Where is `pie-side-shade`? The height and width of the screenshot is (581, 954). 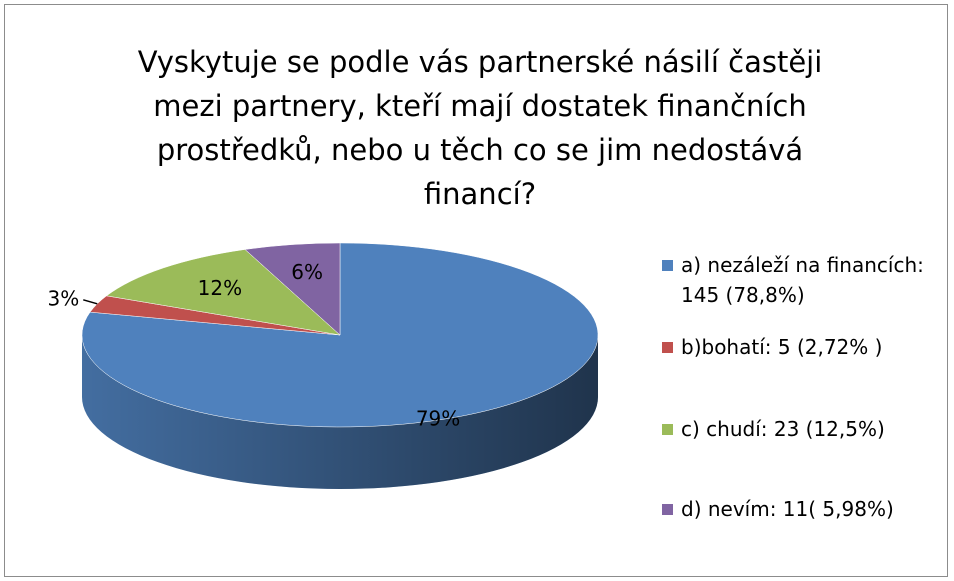
pie-side-shade is located at coordinates (340, 412).